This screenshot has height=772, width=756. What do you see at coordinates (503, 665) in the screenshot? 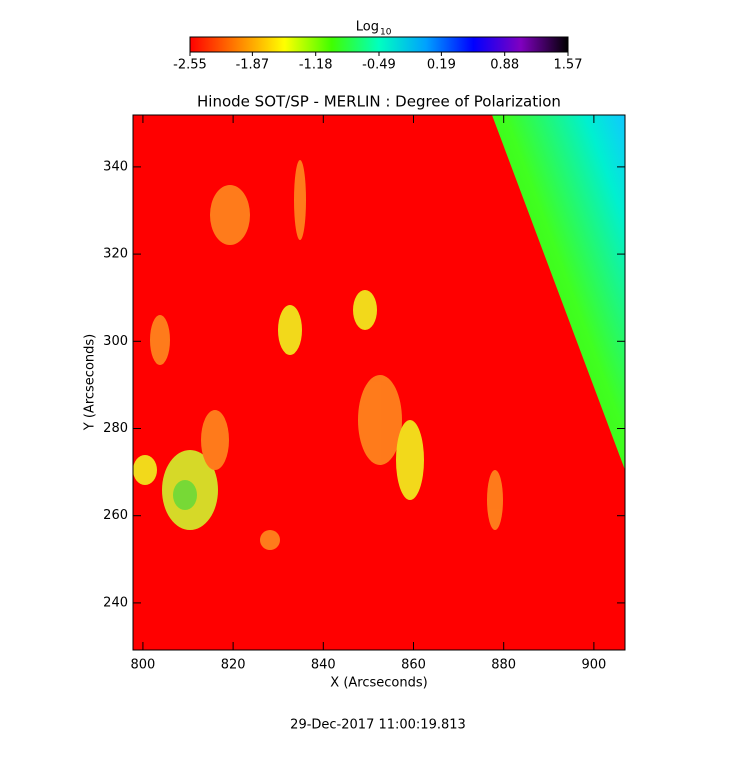
I see `x-tick-label: 880` at bounding box center [503, 665].